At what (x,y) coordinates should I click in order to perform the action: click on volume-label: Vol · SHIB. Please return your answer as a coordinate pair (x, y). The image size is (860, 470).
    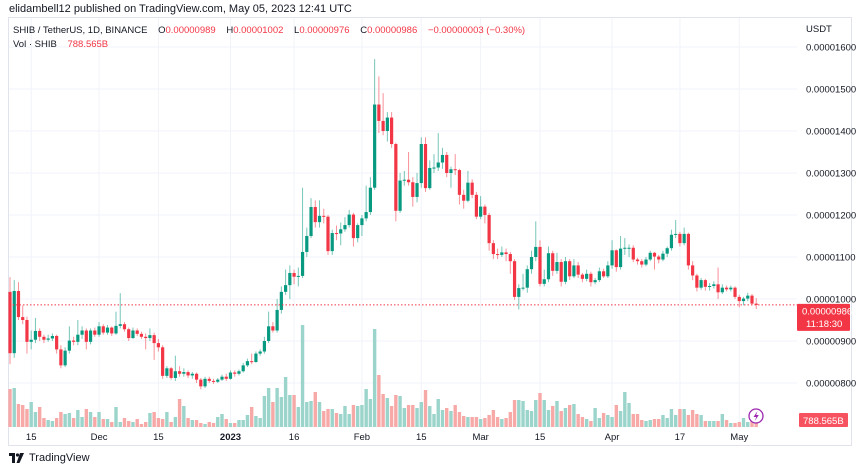
    Looking at the image, I should click on (35, 44).